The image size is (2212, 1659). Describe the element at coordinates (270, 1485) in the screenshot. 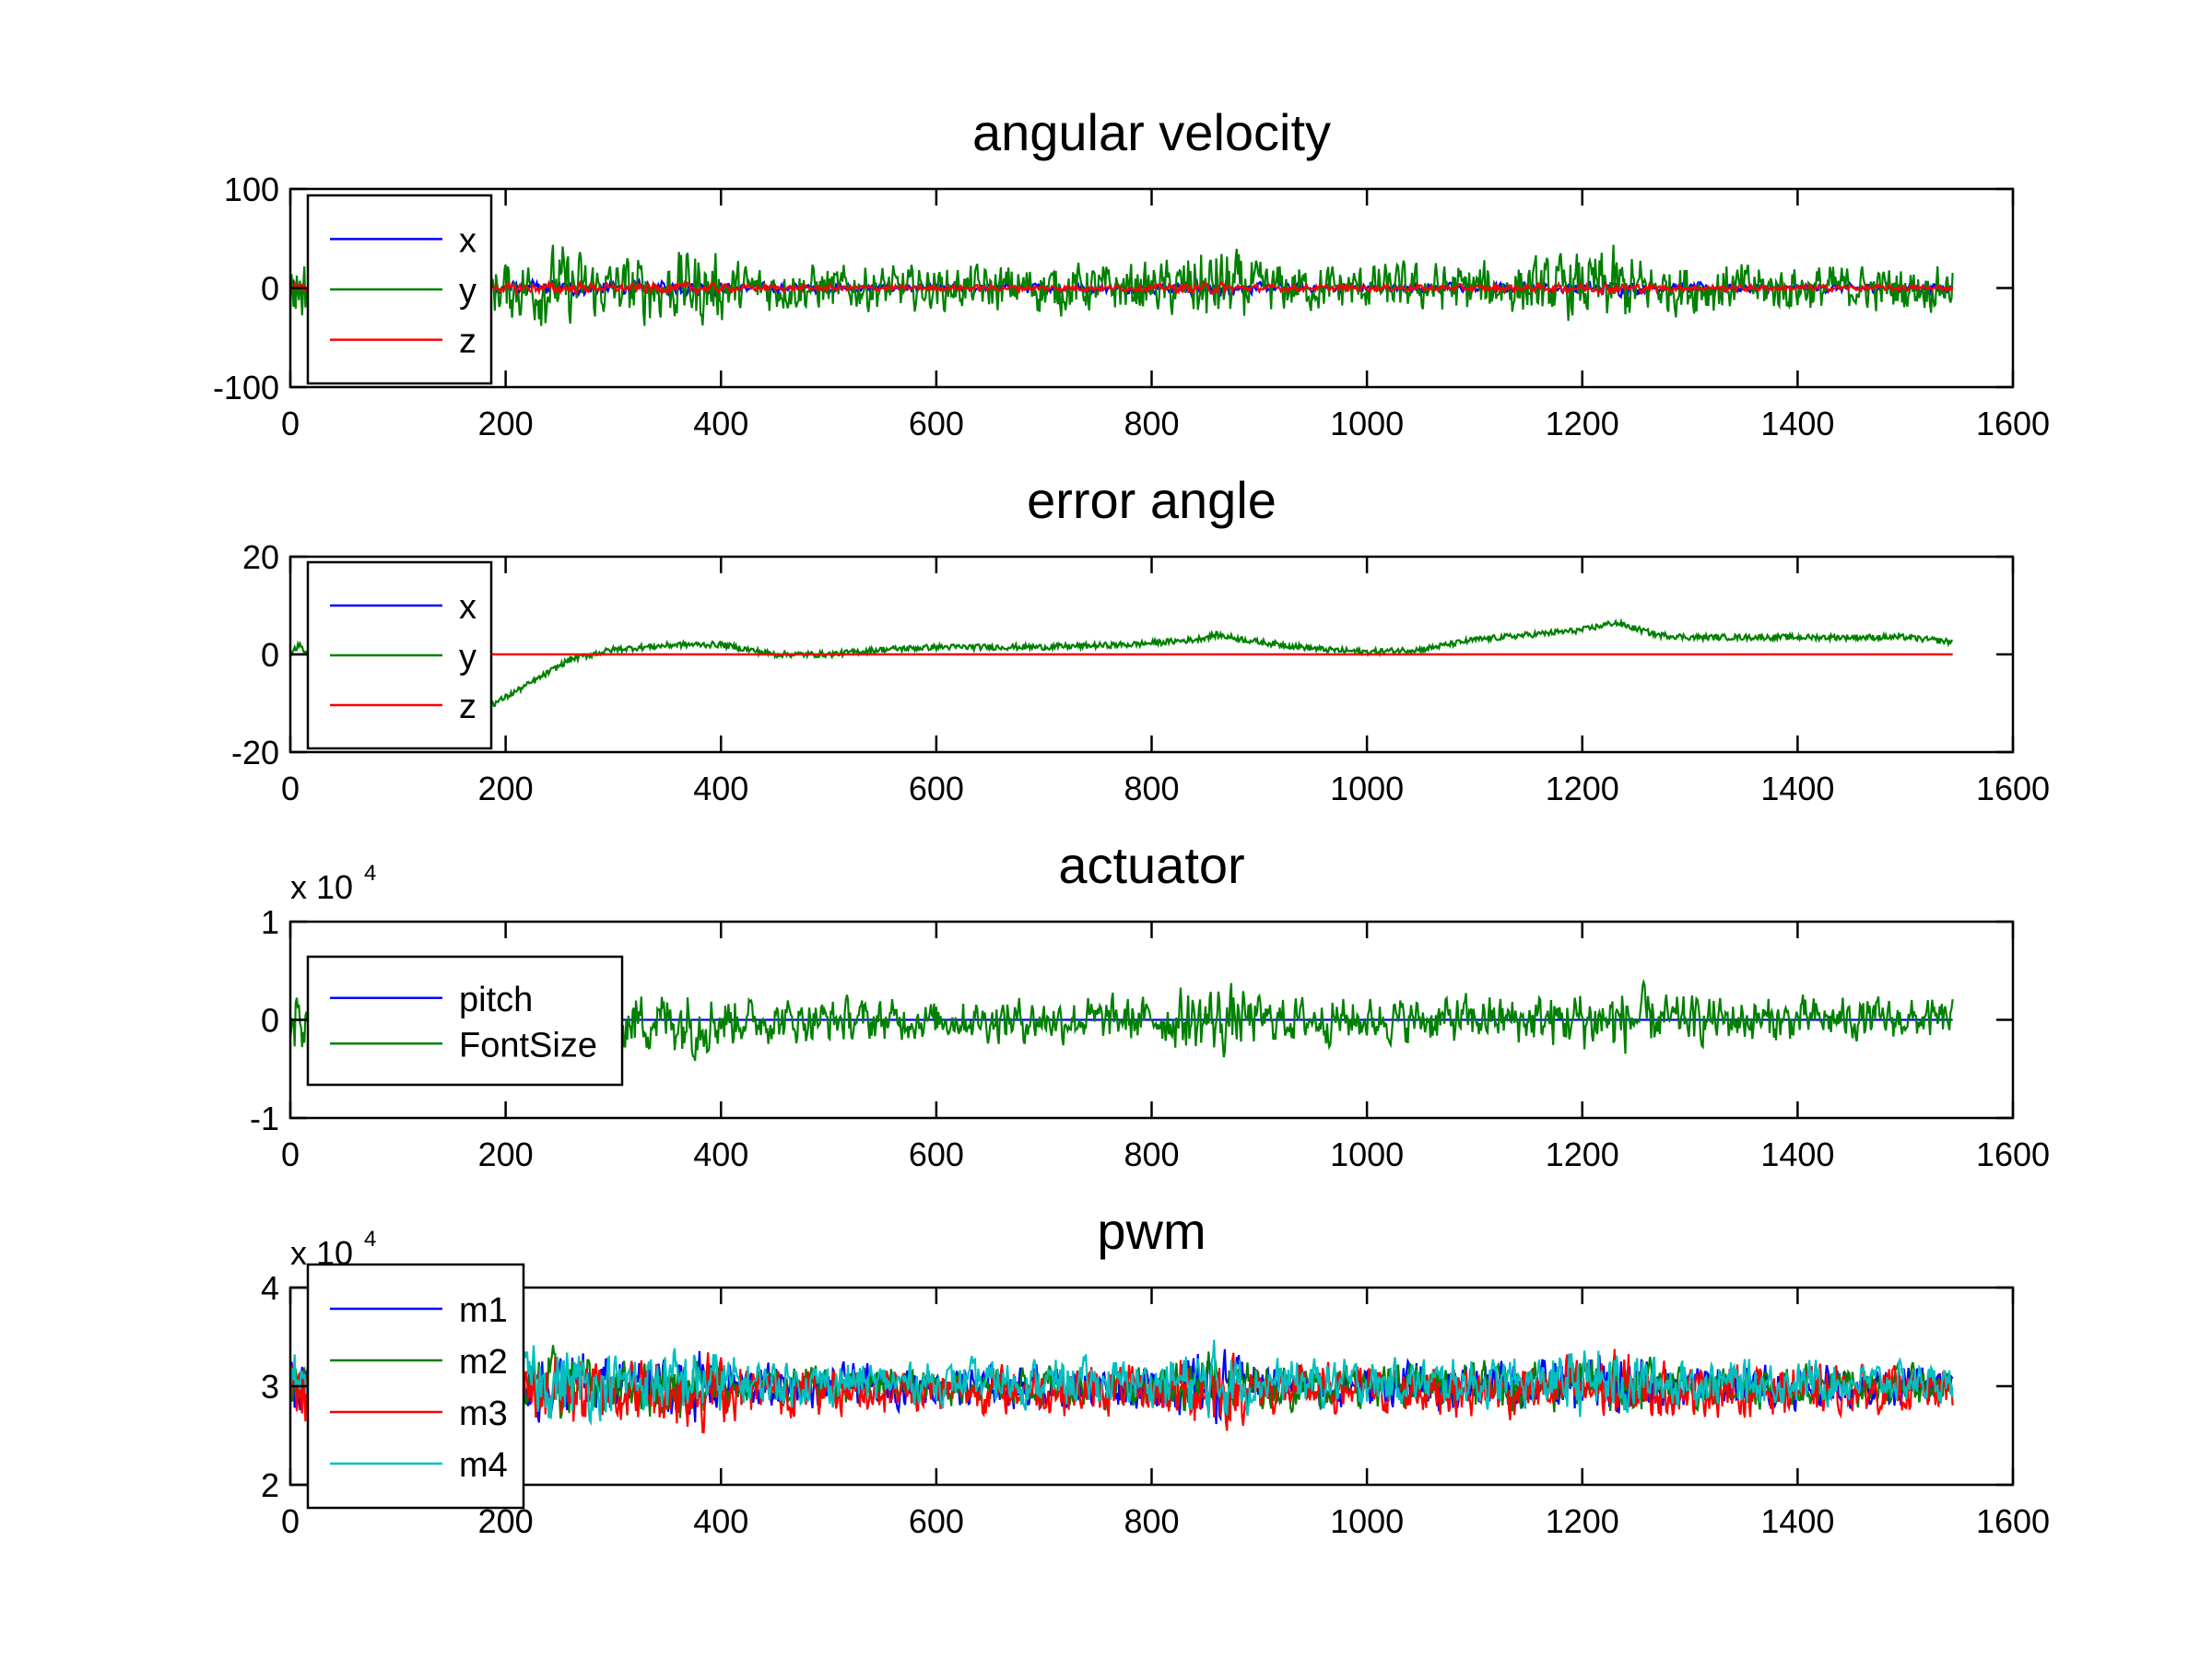

I see `y-tick-label: 2` at that location.